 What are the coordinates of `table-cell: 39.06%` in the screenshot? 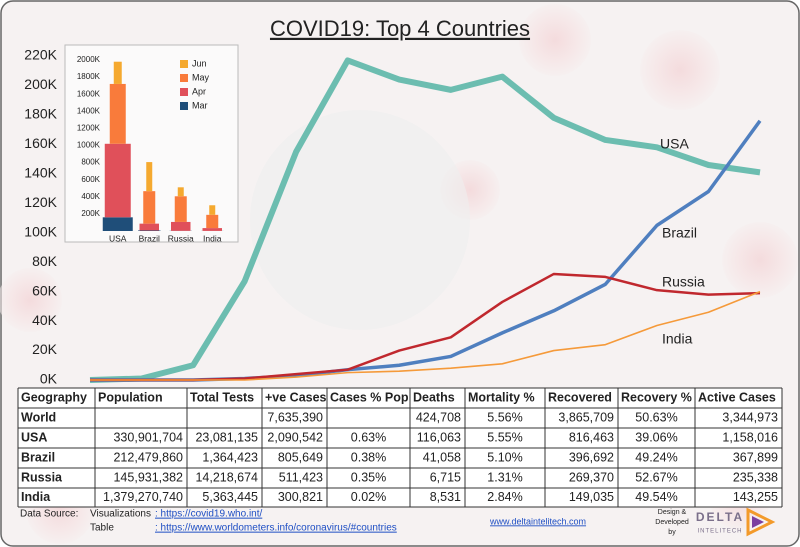 It's located at (656, 437).